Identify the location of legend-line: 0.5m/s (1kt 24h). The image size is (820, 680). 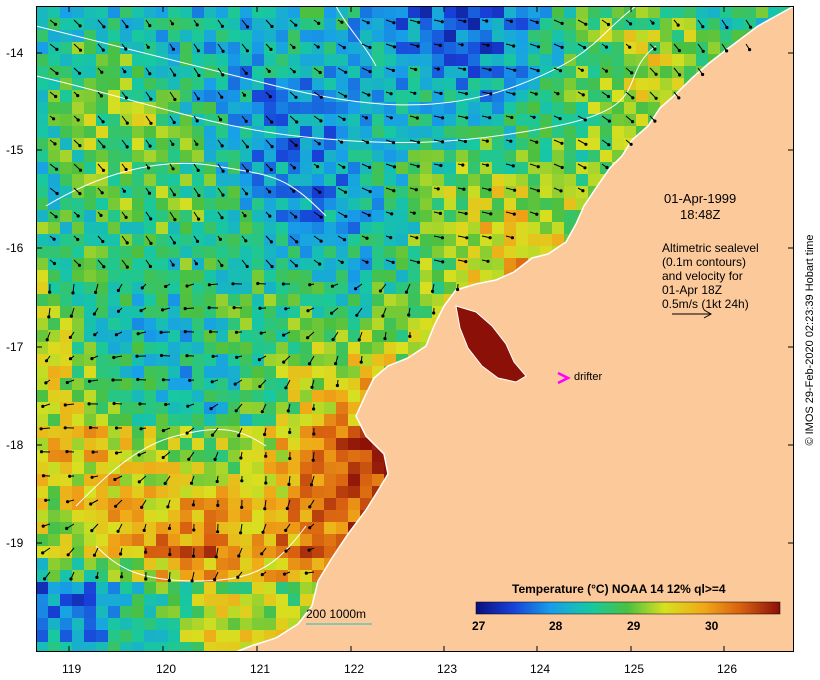
(705, 304).